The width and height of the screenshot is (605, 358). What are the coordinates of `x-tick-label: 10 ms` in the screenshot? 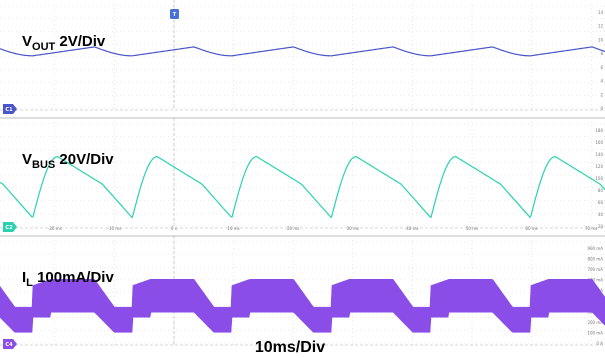 It's located at (233, 228).